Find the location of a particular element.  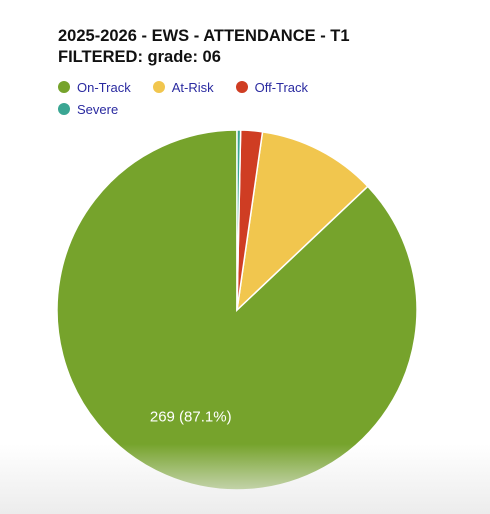

chart-legend: On-Track At-Risk Off-Track Severe is located at coordinates (194, 98).